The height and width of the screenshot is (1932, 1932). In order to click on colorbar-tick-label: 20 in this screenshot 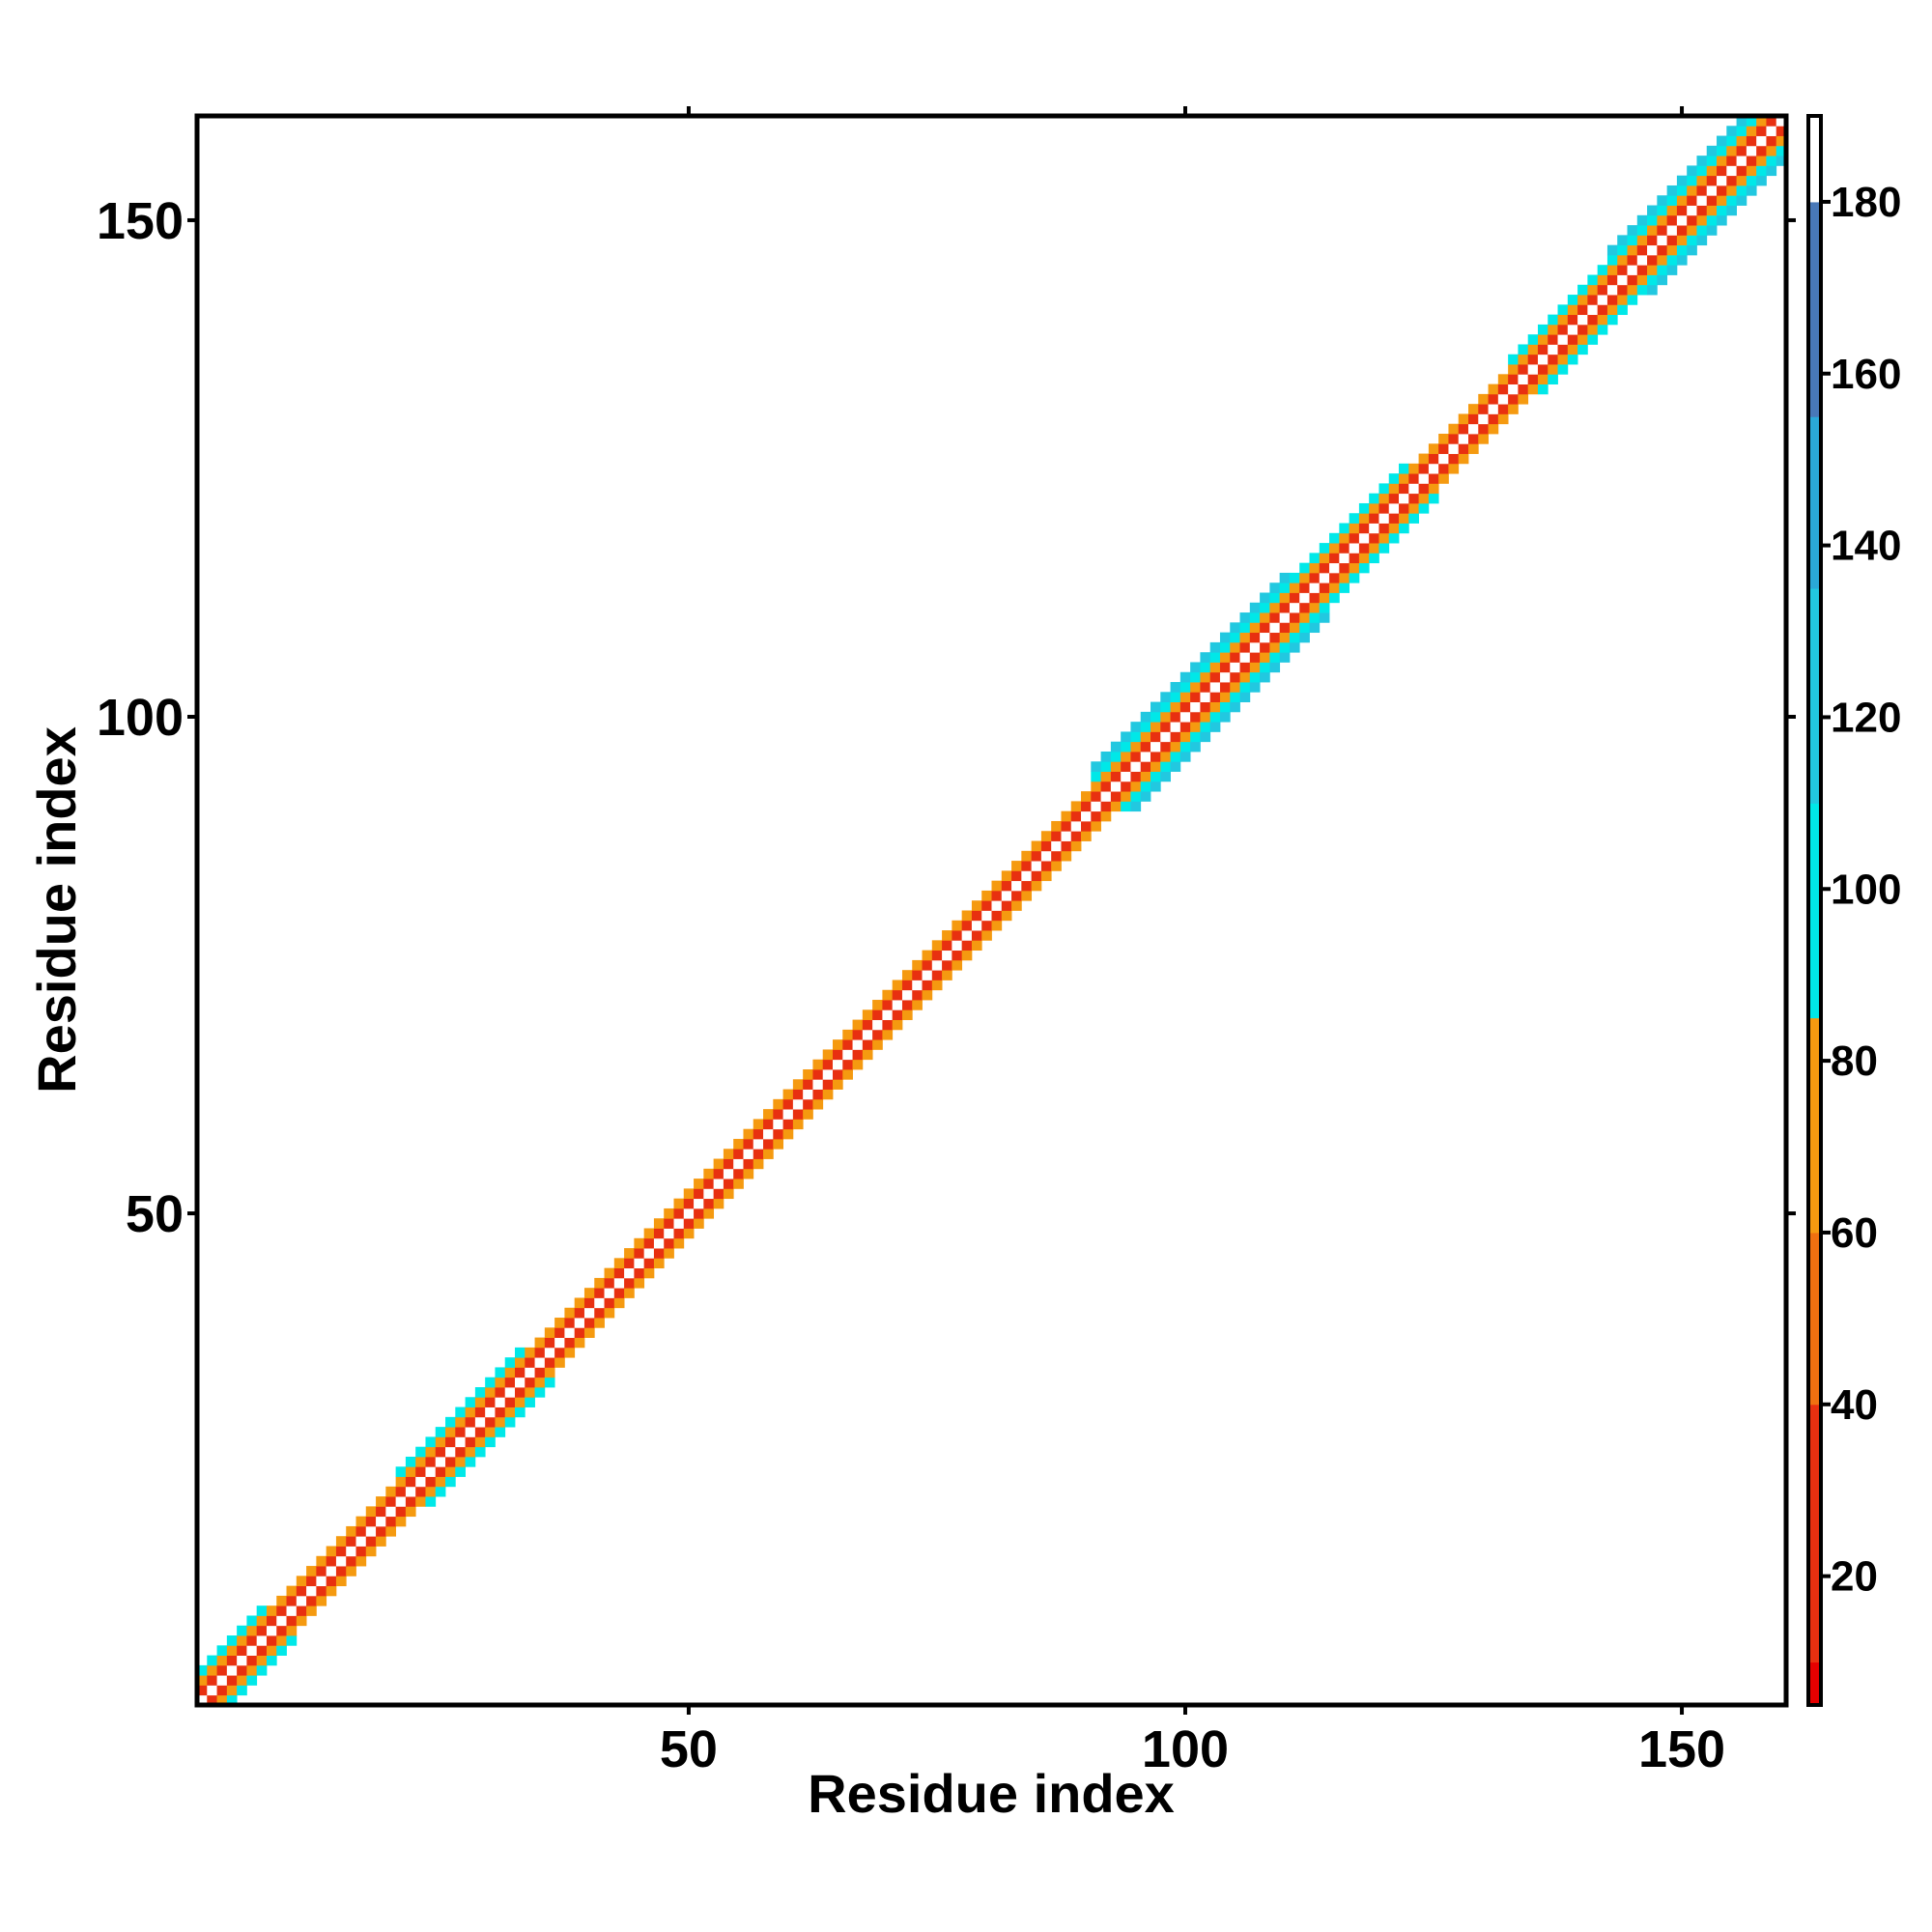, I will do `click(1854, 1577)`.